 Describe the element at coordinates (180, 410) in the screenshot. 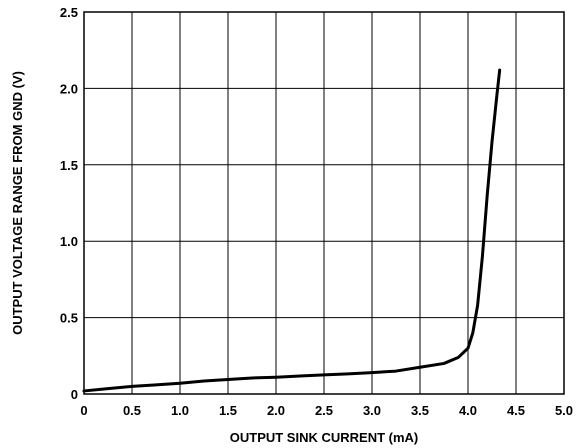

I see `x-tick-label: 1.0` at that location.